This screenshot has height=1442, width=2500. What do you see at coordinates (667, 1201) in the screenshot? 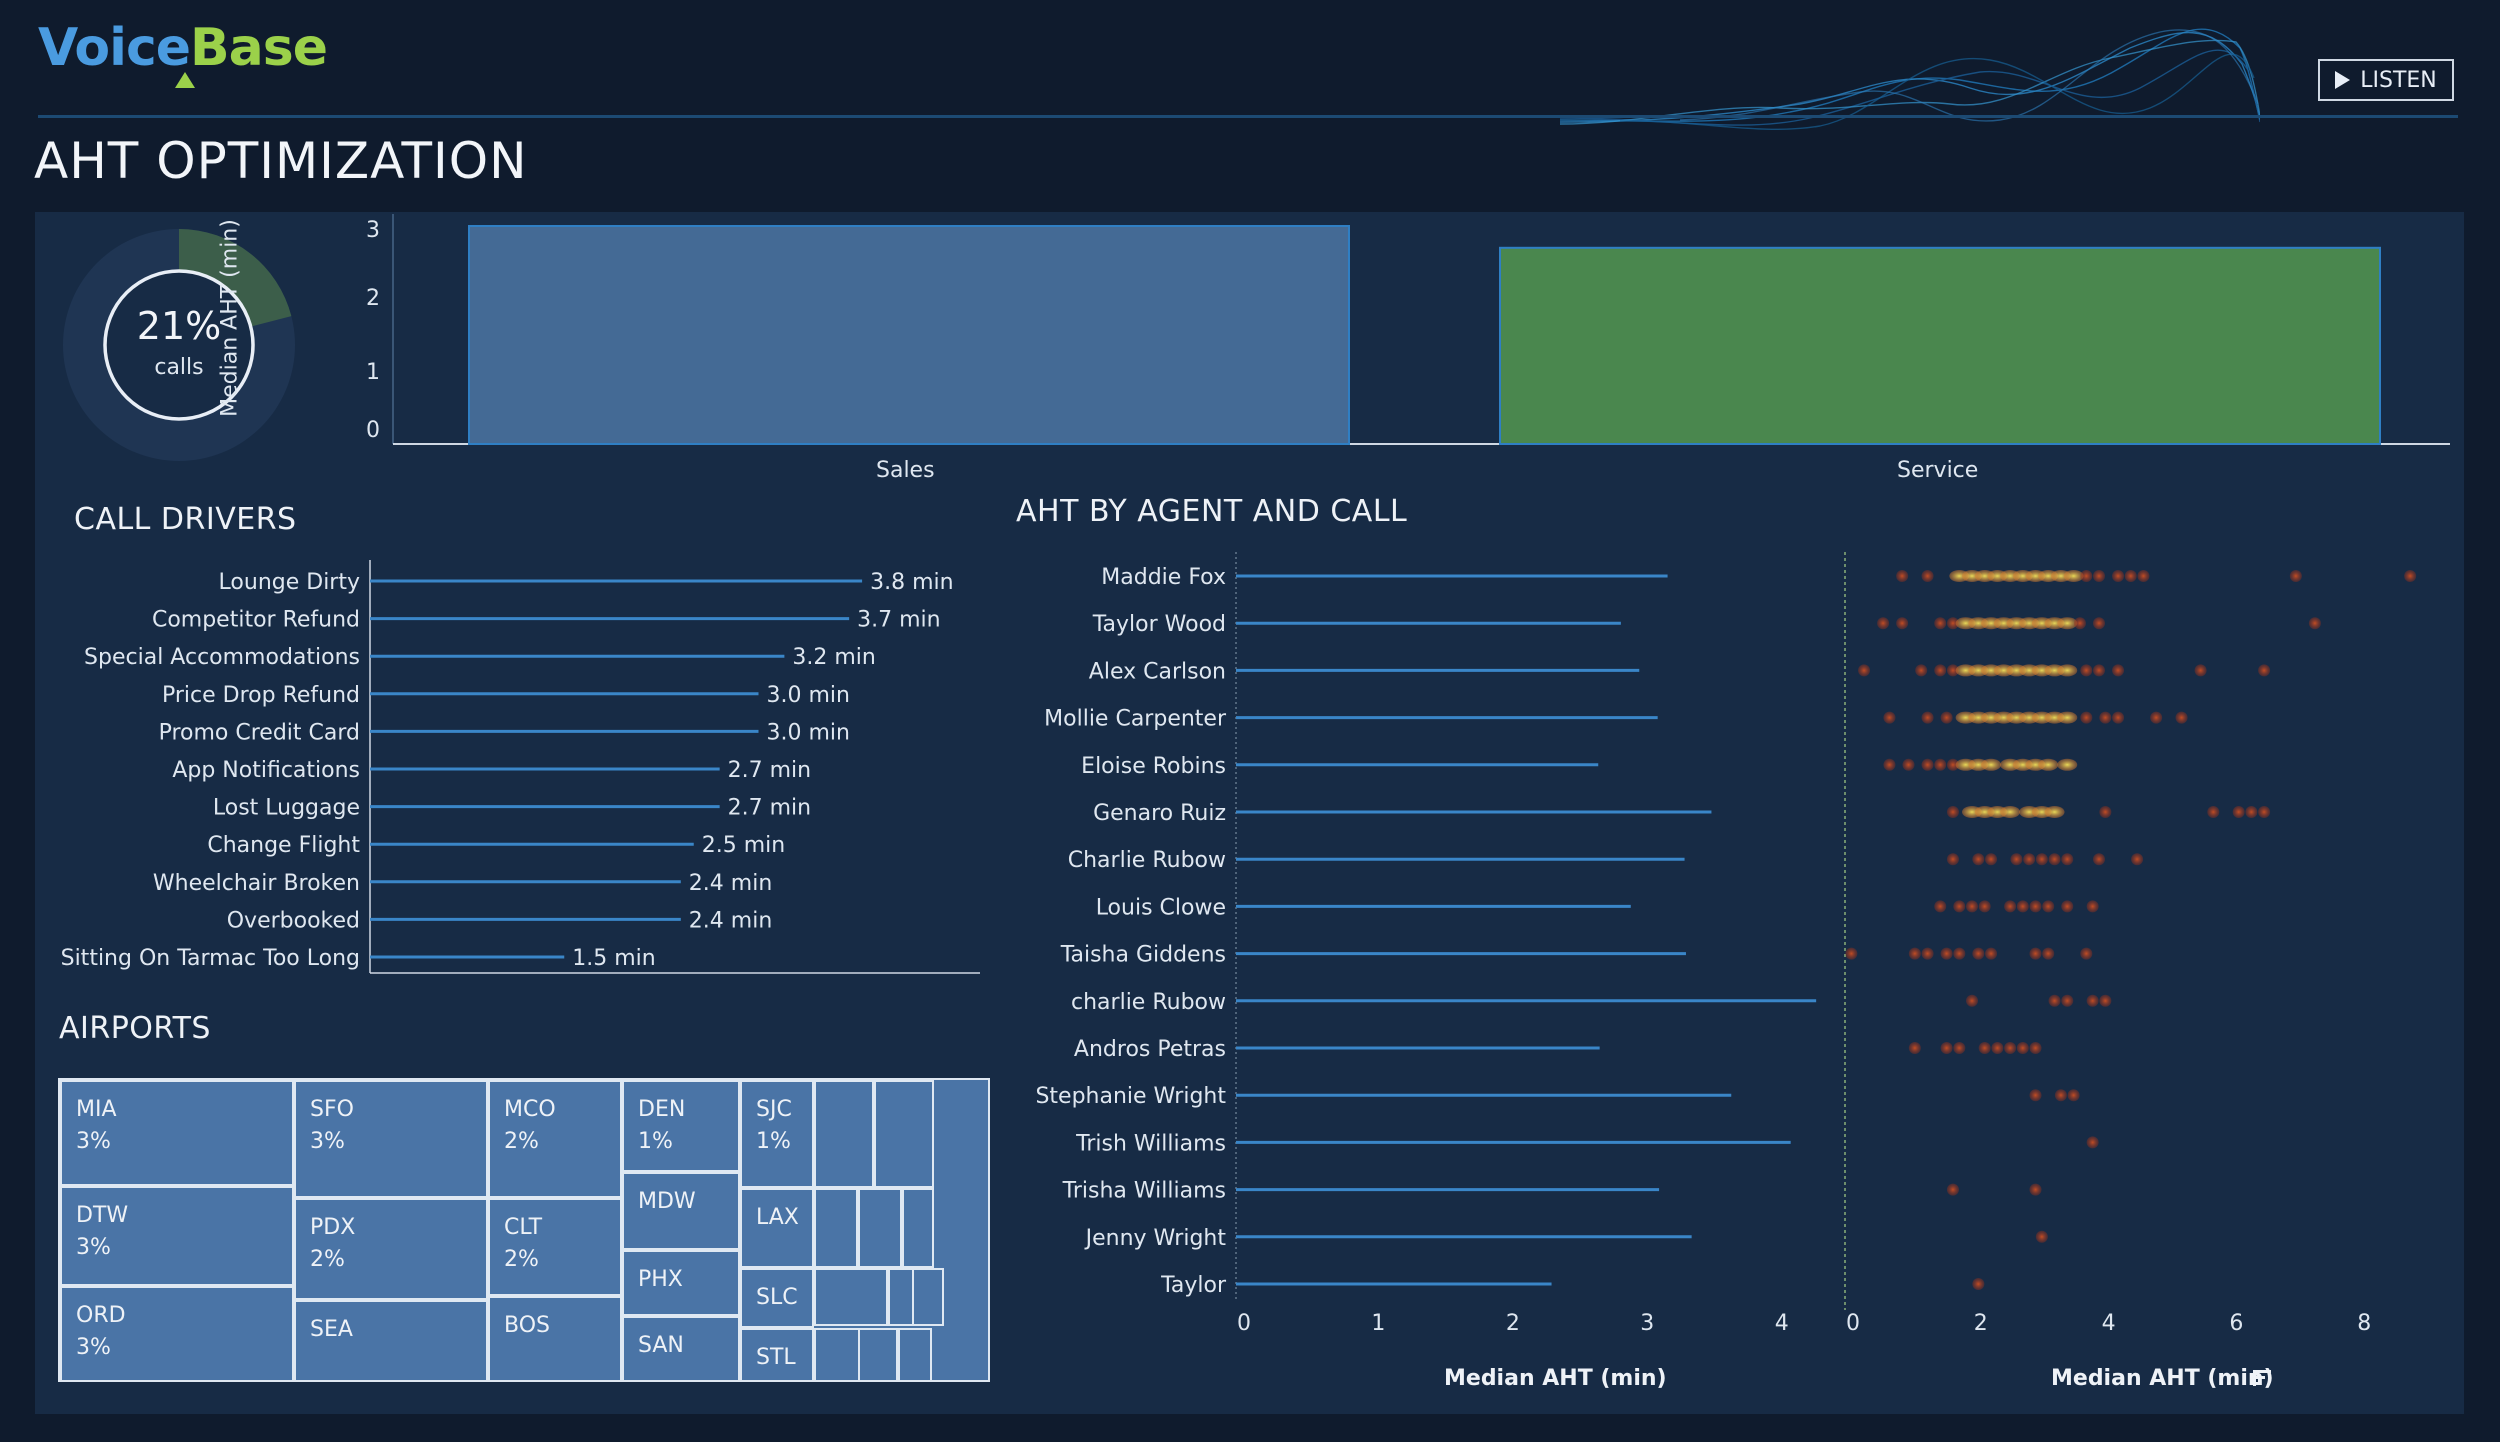
I see `treemap-code: MDW` at bounding box center [667, 1201].